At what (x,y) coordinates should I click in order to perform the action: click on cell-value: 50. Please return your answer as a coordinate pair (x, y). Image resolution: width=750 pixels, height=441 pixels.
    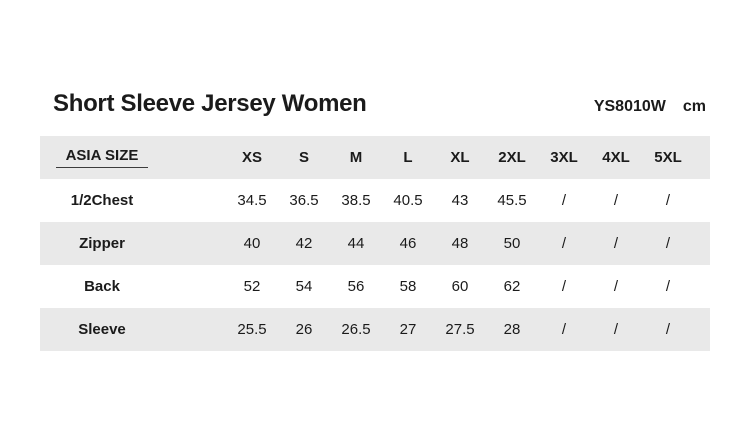
    Looking at the image, I should click on (512, 243).